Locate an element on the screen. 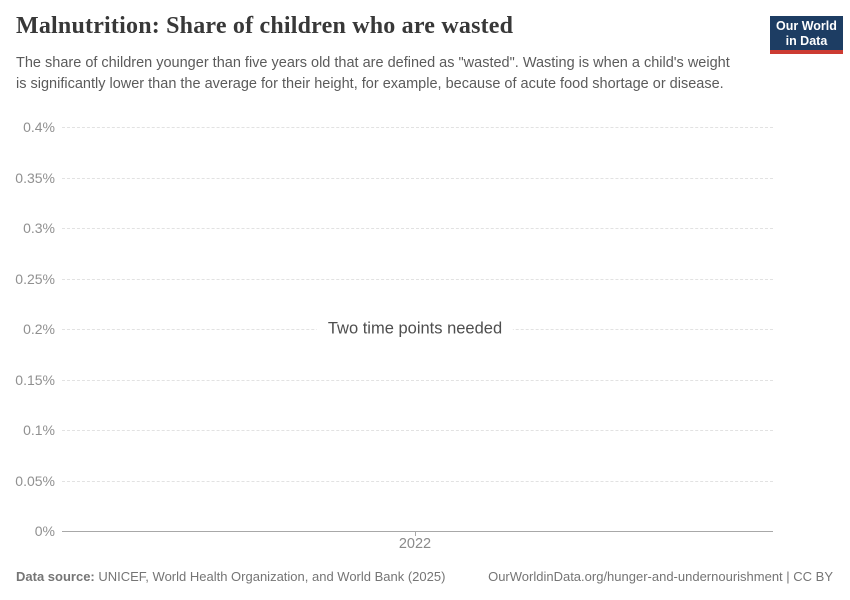 The width and height of the screenshot is (850, 600). y-axis-tick-label: 0% is located at coordinates (44, 531).